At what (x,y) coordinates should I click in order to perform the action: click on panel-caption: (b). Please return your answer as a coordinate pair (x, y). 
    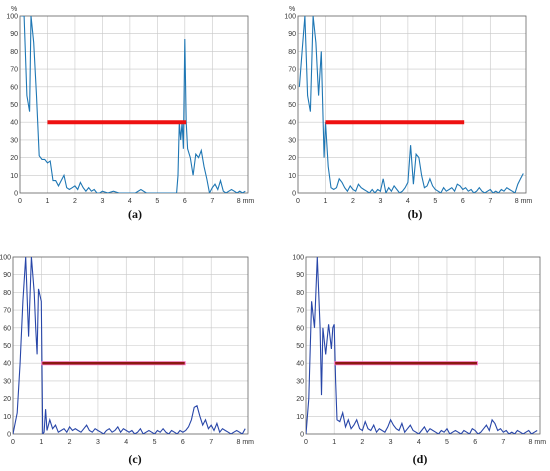
    Looking at the image, I should click on (415, 214).